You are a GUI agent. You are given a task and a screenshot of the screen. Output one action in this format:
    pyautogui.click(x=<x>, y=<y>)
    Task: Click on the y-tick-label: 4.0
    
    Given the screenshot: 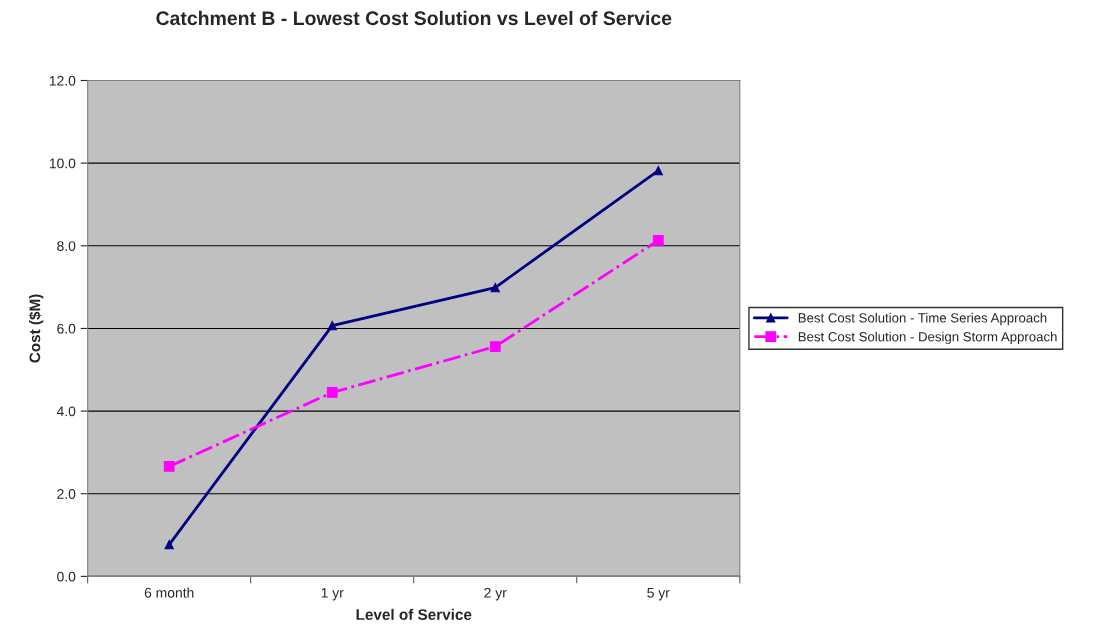 What is the action you would take?
    pyautogui.click(x=66, y=411)
    